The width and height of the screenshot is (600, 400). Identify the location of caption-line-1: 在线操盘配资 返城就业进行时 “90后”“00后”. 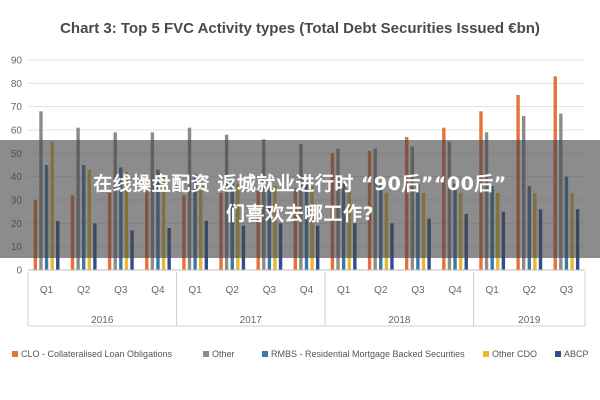
(300, 184).